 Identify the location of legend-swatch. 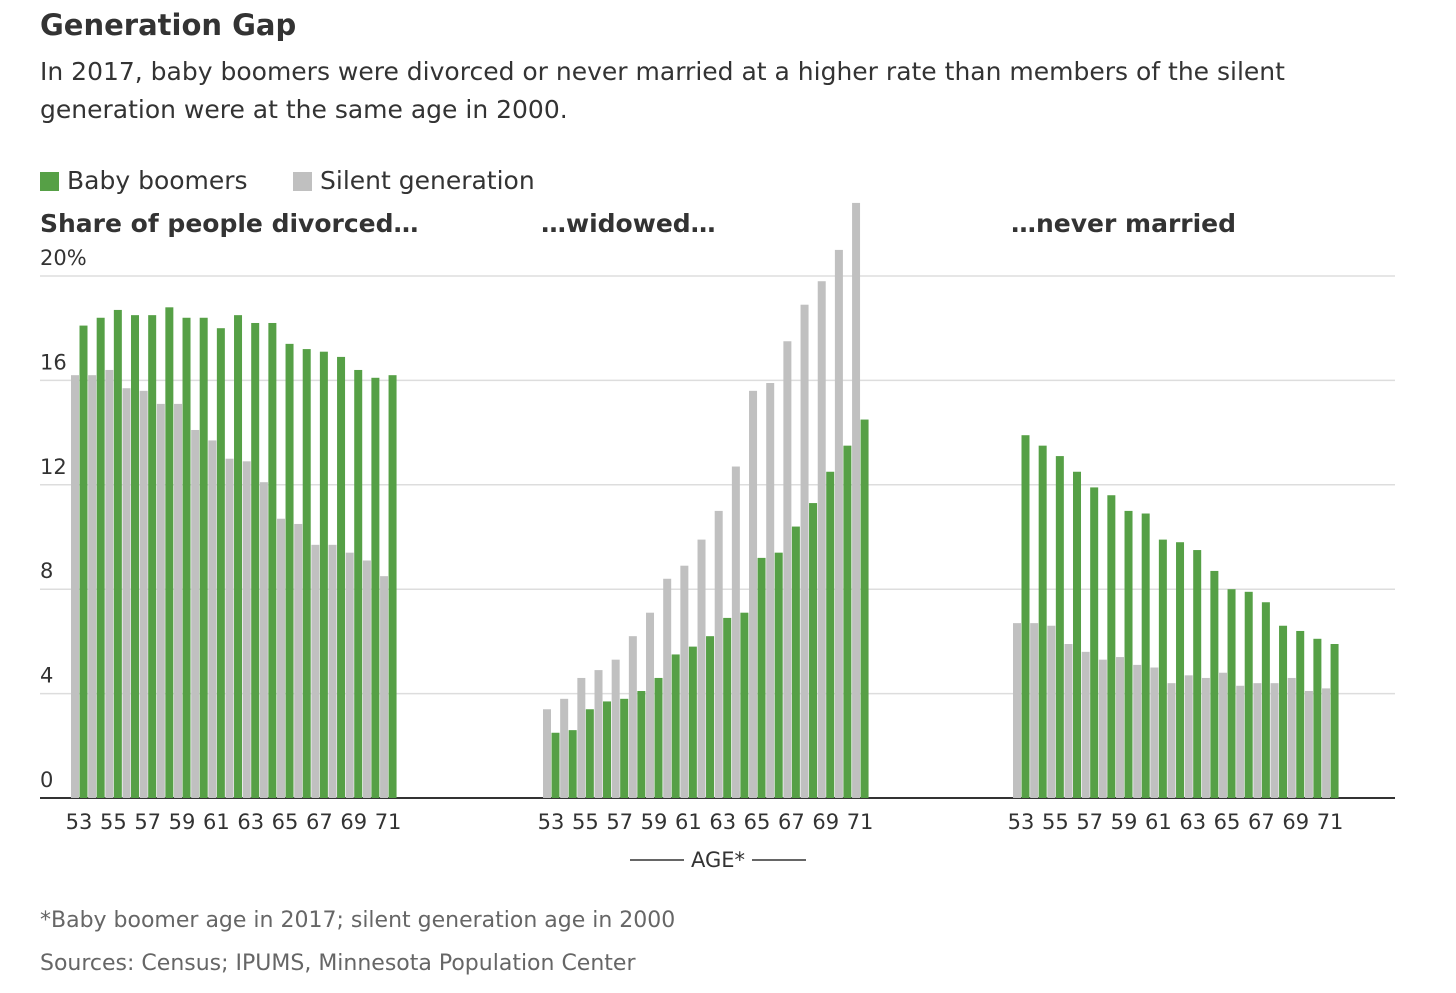
(49, 181).